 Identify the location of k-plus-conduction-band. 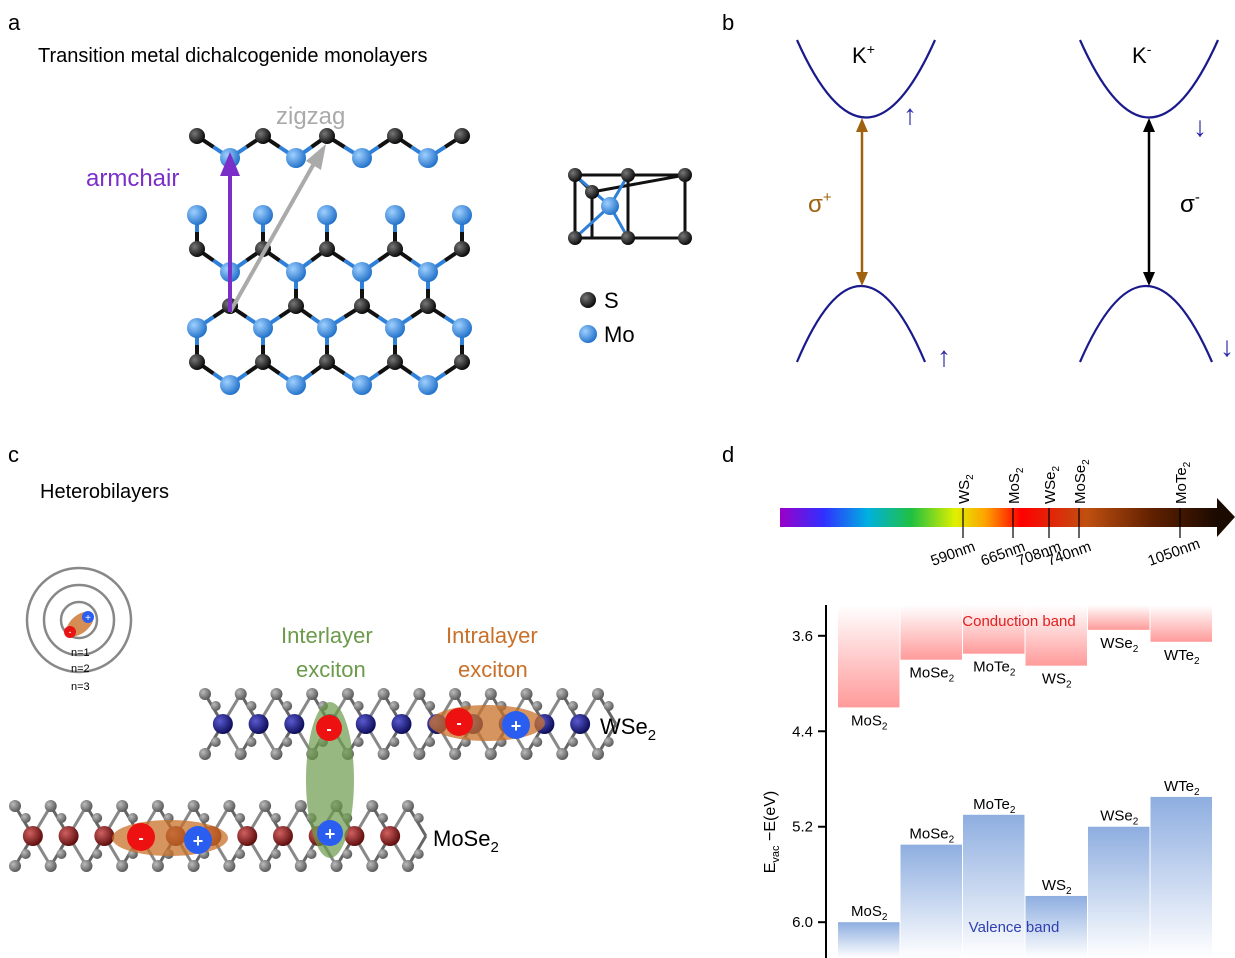
(866, 79).